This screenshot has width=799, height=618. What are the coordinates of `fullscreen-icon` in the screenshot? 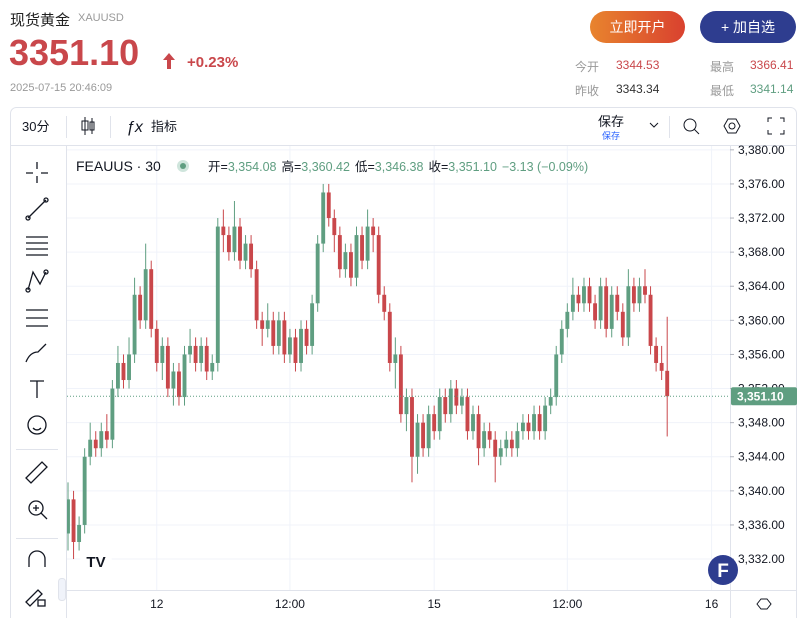 It's located at (776, 126).